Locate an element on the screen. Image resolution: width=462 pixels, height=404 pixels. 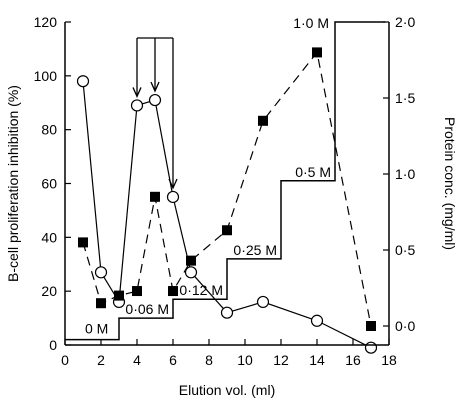
gradient-step-label: 1·0 M is located at coordinates (311, 23).